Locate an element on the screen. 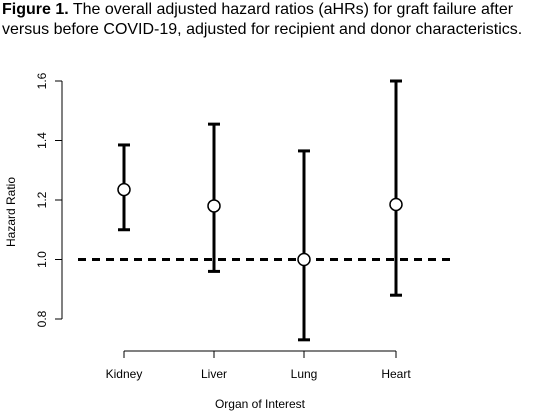 The width and height of the screenshot is (533, 415). y-tick-label-0.8: 0.8 is located at coordinates (42, 318).